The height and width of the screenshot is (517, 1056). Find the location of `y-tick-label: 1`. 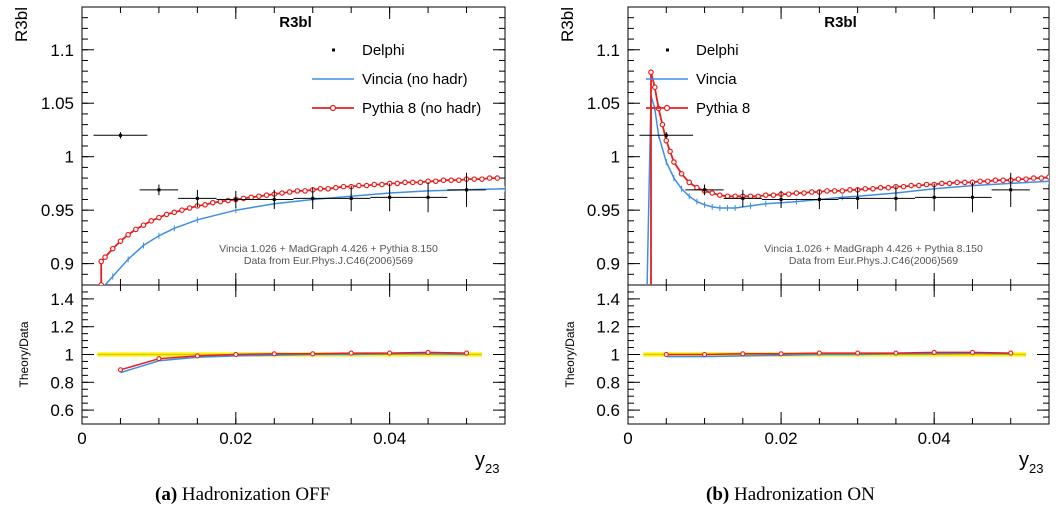

y-tick-label: 1 is located at coordinates (69, 157).